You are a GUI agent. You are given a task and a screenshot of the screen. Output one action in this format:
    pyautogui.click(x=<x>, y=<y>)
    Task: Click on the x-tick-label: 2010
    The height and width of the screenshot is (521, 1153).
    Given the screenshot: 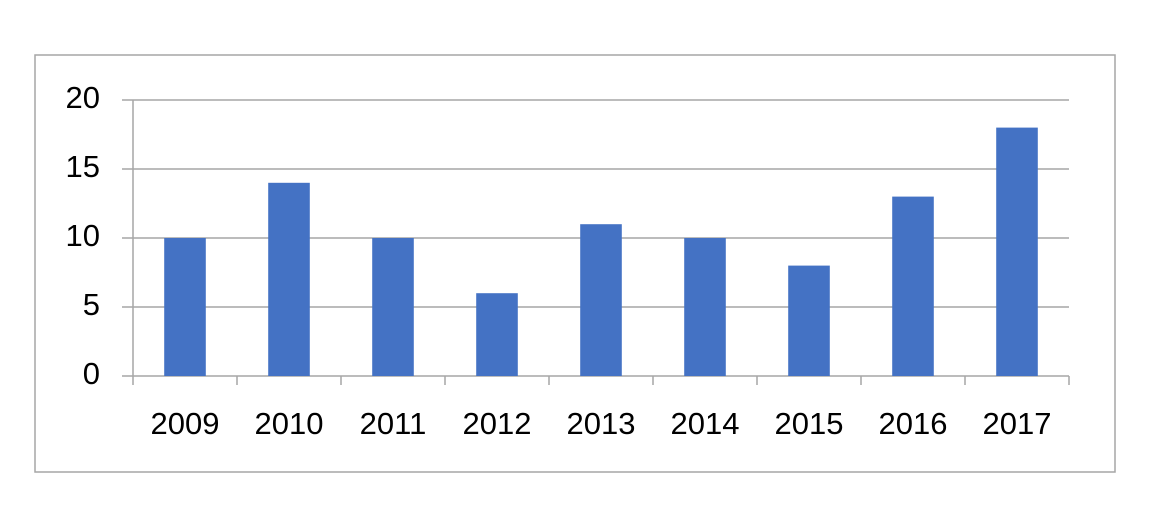 What is the action you would take?
    pyautogui.click(x=289, y=423)
    